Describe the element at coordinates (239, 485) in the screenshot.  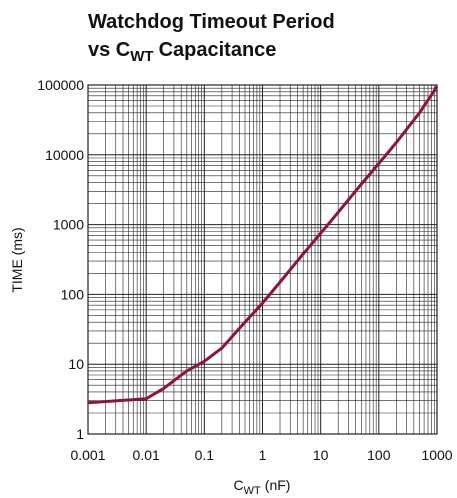
I see `x-label-text: C` at that location.